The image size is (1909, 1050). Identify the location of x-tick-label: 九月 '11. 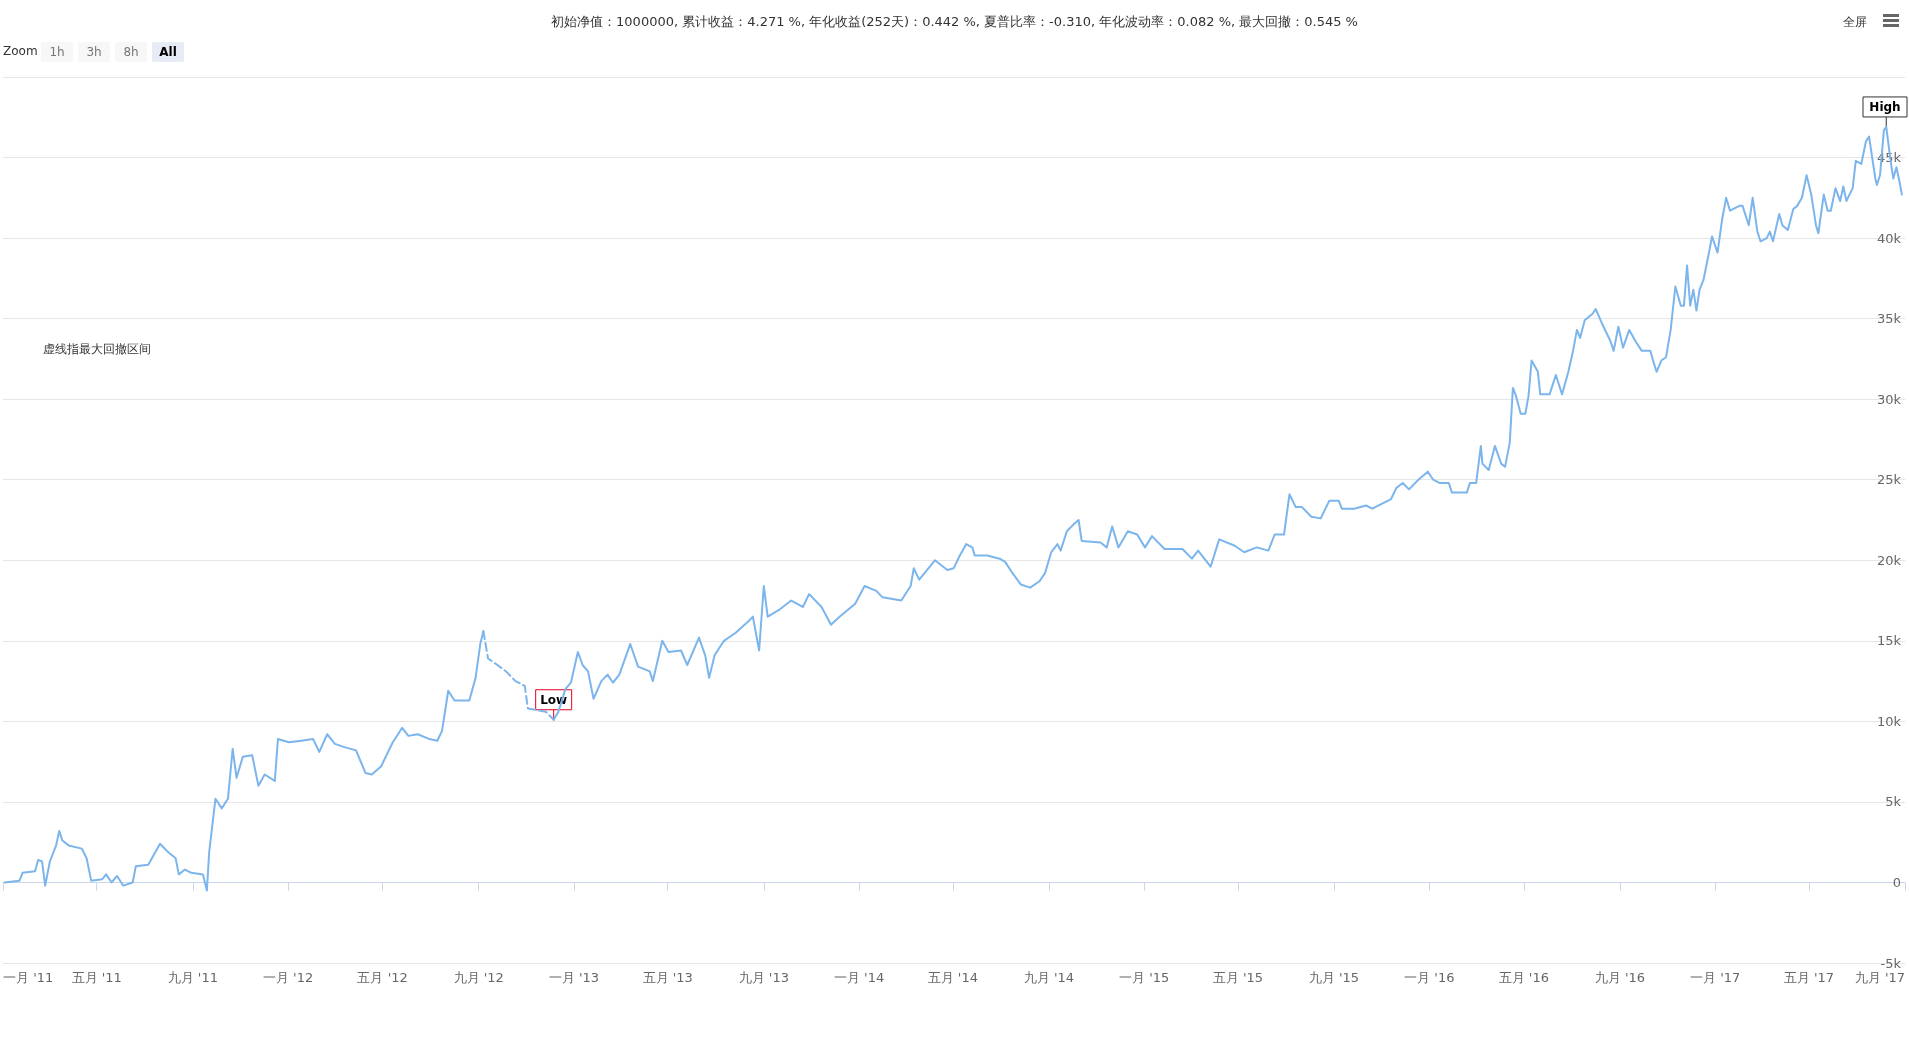
(192, 977).